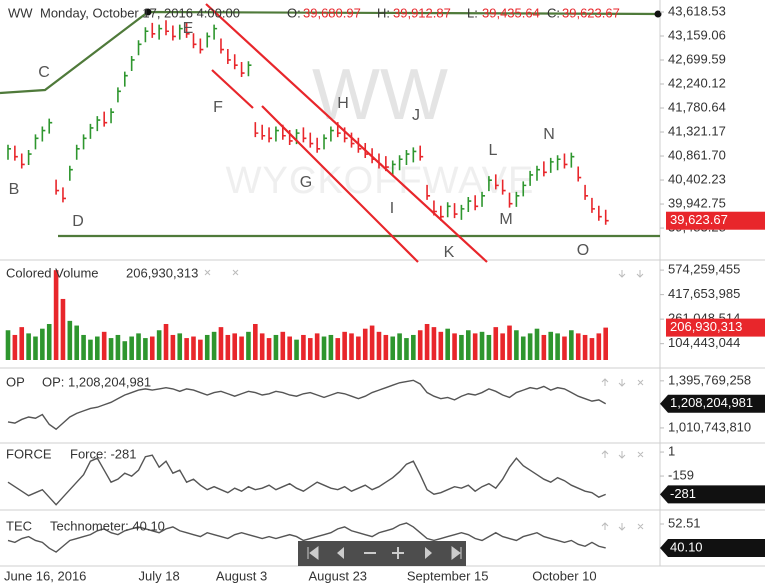 This screenshot has width=765, height=587. Describe the element at coordinates (711, 402) in the screenshot. I see `last-value-label: 1,208,204,981` at that location.